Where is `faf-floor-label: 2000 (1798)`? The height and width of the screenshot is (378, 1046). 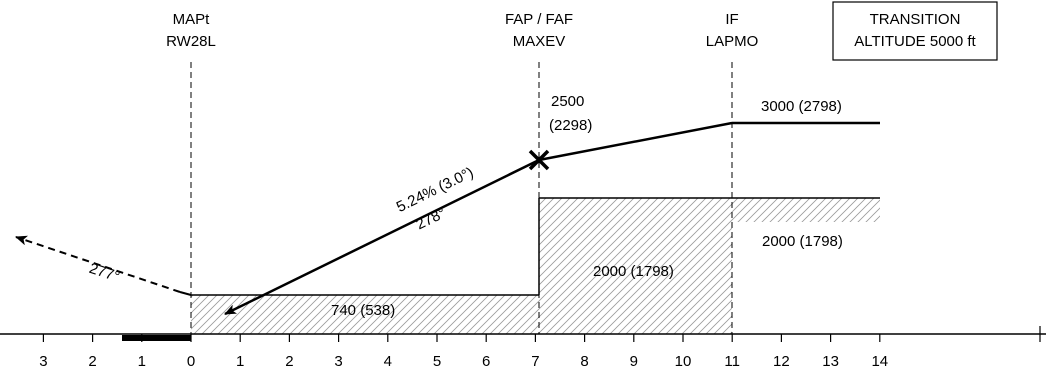
faf-floor-label: 2000 (1798) is located at coordinates (633, 271).